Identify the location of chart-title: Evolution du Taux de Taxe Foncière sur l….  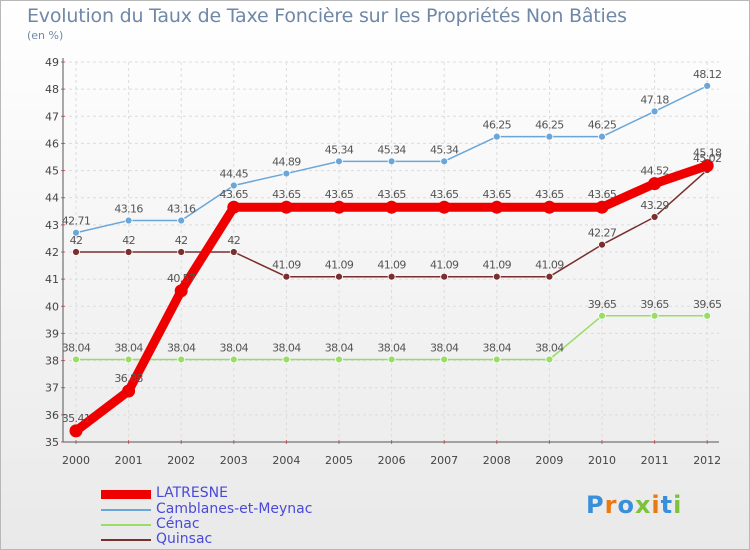
(327, 16).